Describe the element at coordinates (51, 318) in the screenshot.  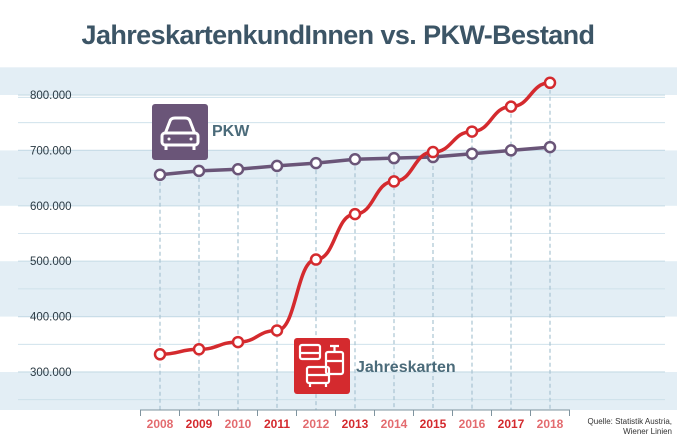
I see `y-tick-label: 400.000` at that location.